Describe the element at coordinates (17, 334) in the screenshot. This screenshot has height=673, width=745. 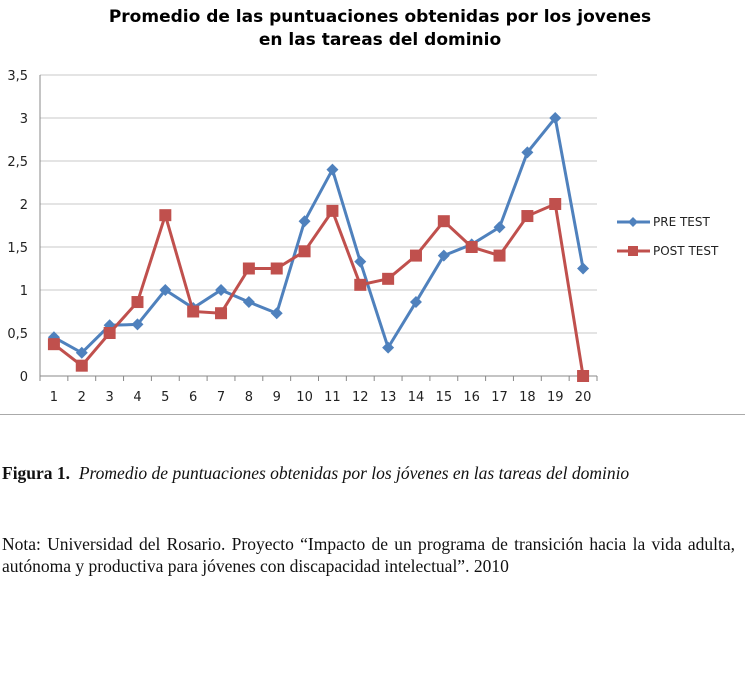
I see `y-tick-label: 0,5` at that location.